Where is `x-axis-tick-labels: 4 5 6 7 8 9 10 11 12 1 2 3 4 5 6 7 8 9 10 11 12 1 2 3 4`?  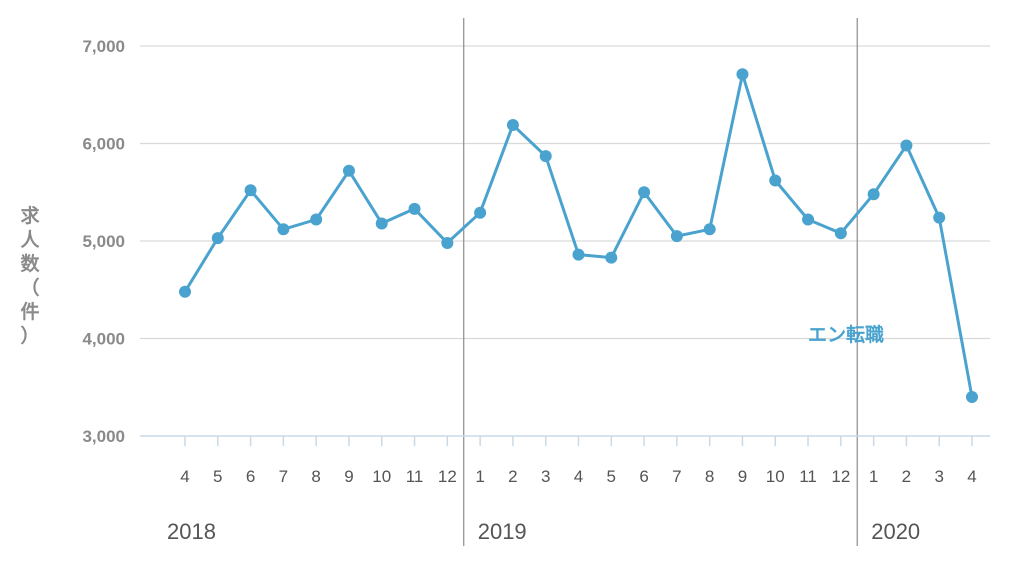
x-axis-tick-labels: 4 5 6 7 8 9 10 11 12 1 2 3 4 5 6 7 8 9 10 11 12 1 2 3 4 is located at coordinates (578, 476).